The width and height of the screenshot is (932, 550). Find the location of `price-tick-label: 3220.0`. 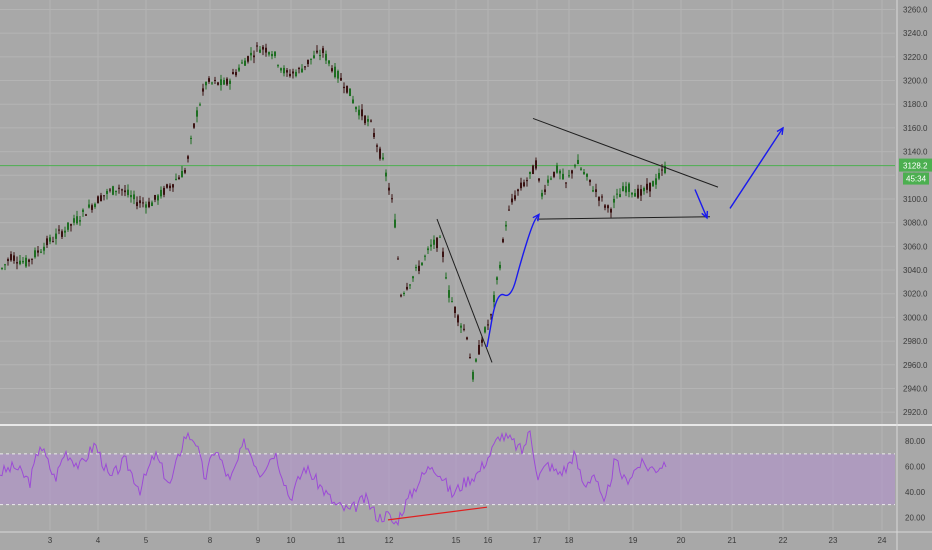

price-tick-label: 3220.0 is located at coordinates (915, 57).